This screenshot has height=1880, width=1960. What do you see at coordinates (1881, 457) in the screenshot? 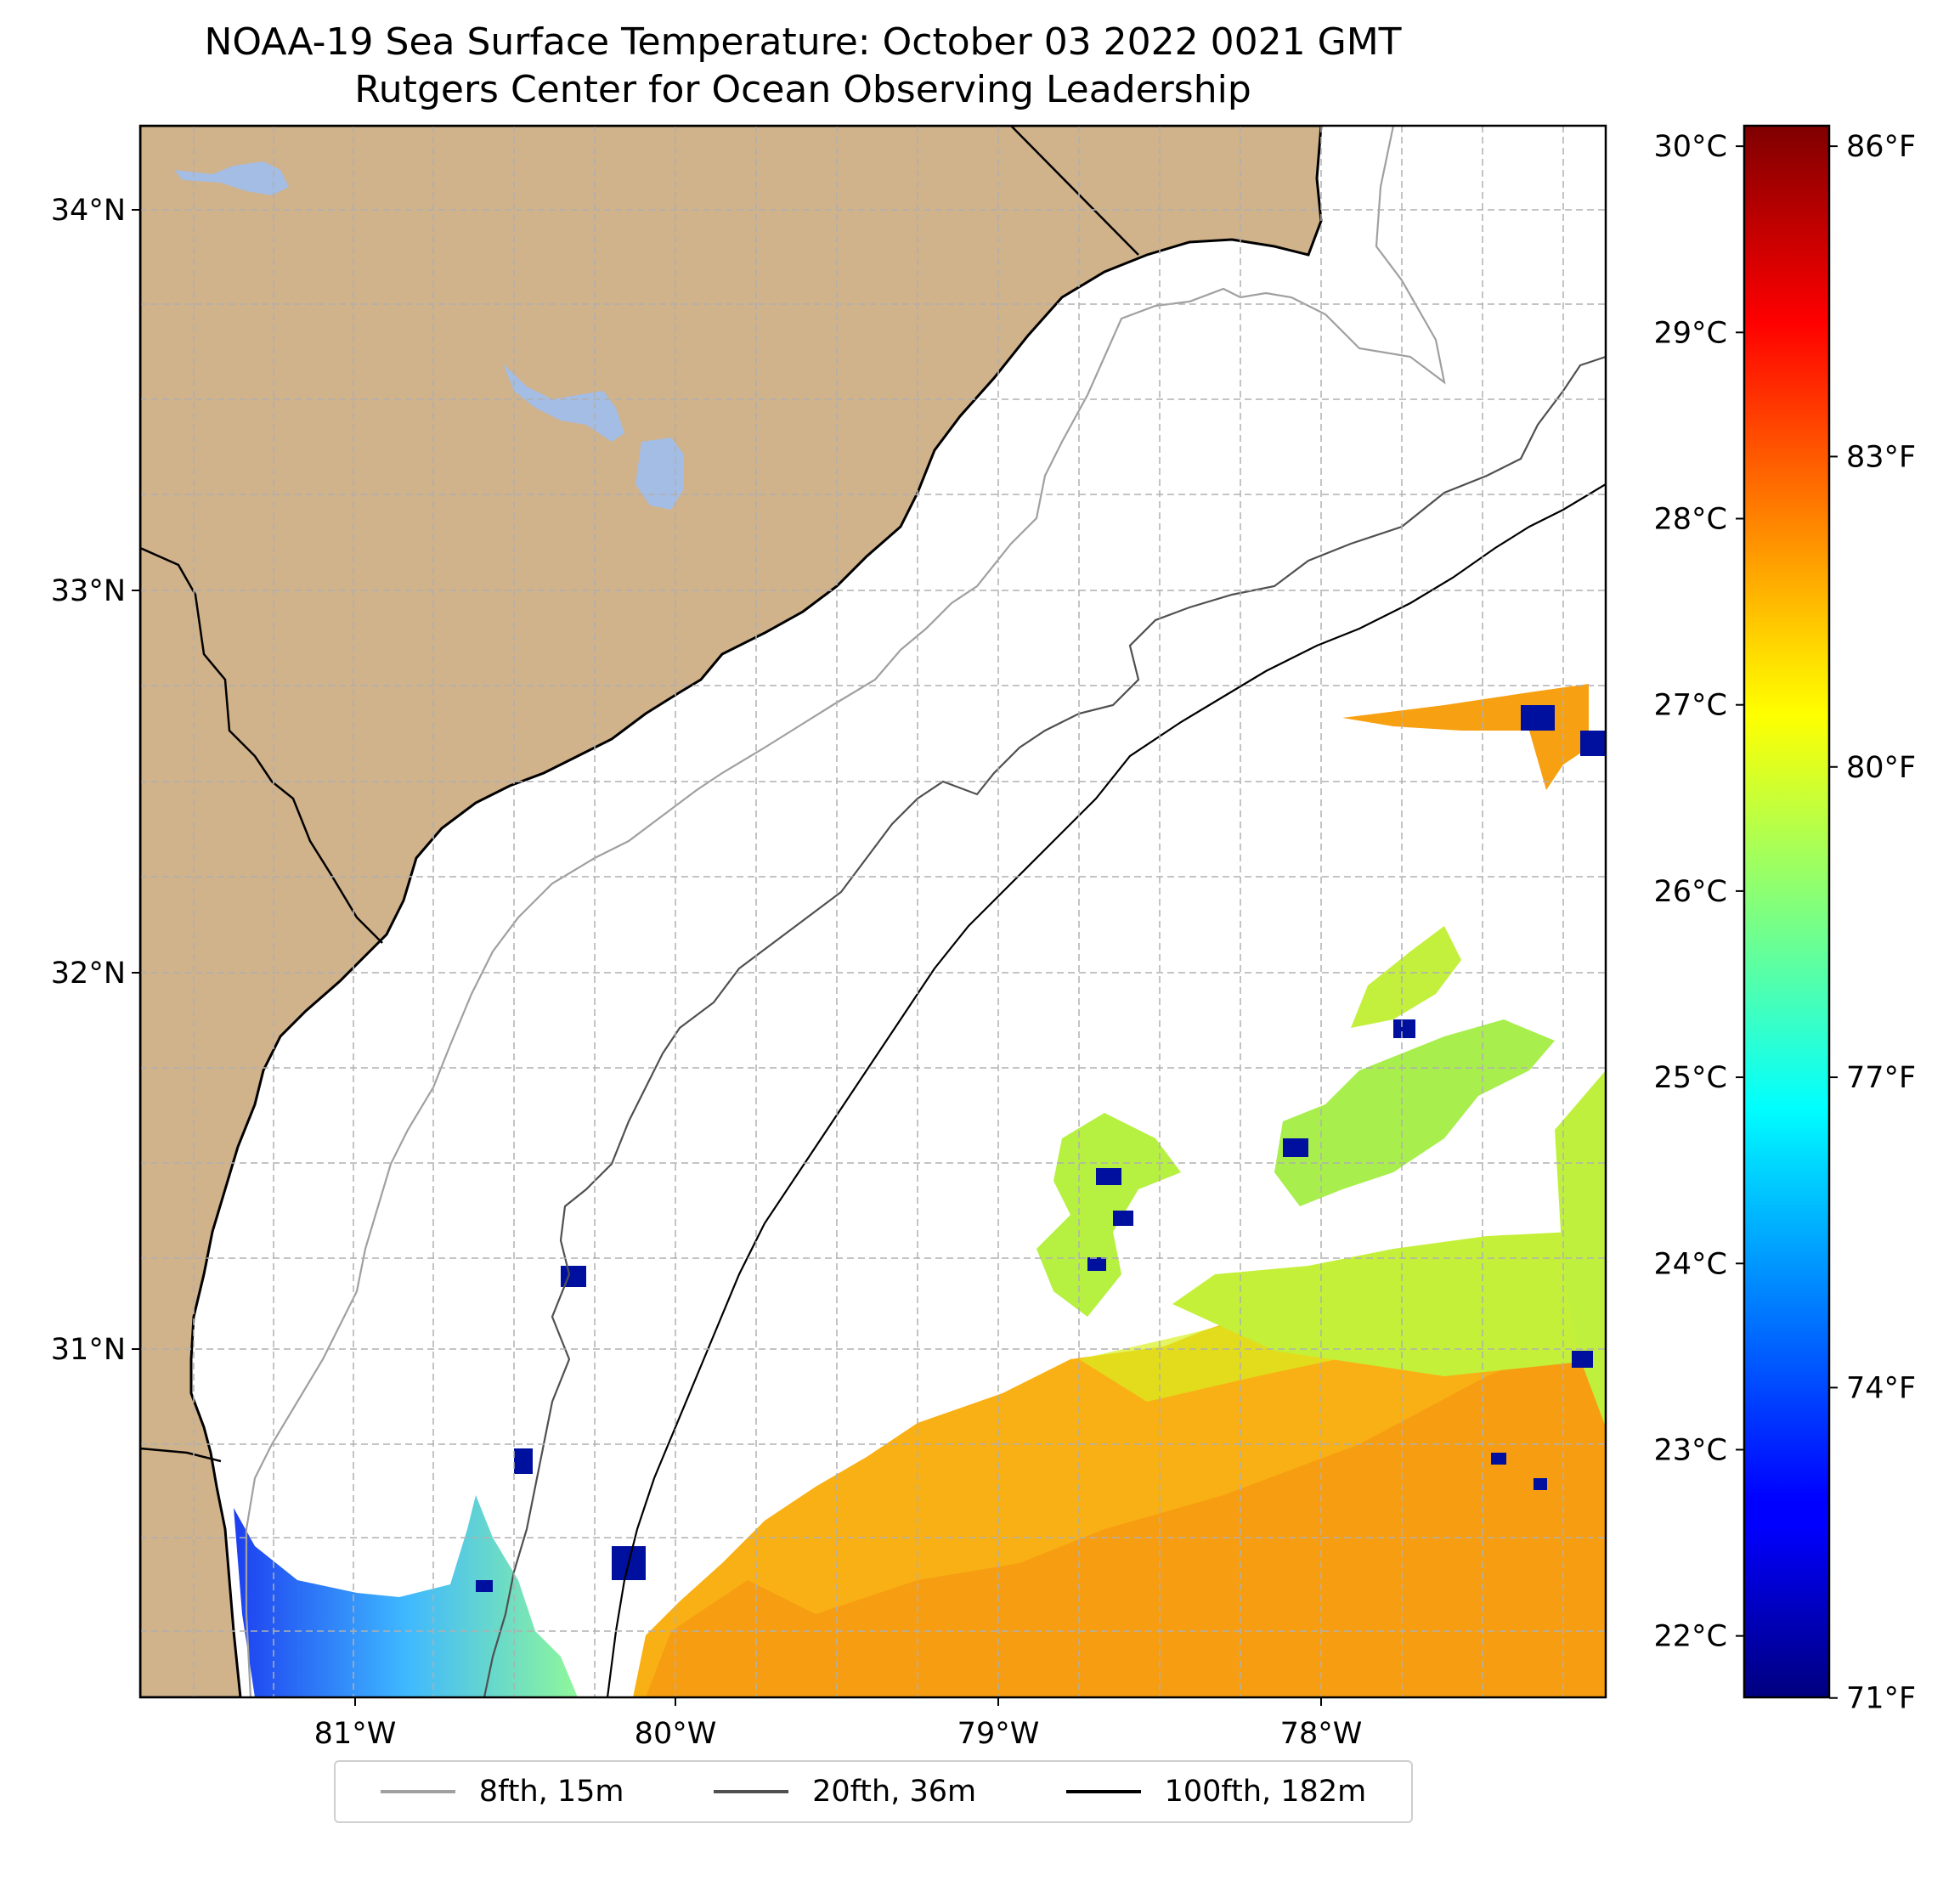
I see `fahrenheit-label: 83°F` at bounding box center [1881, 457].